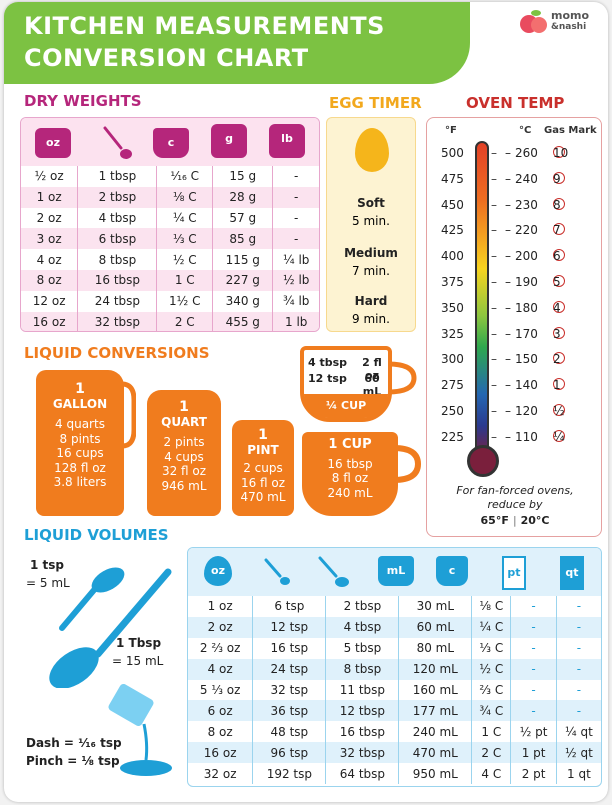  What do you see at coordinates (569, 27) in the screenshot?
I see `logo-text-2: &nashi` at bounding box center [569, 27].